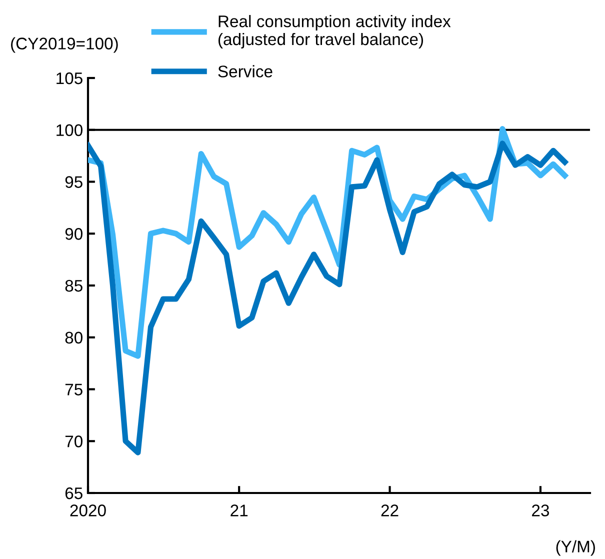  Describe the element at coordinates (88, 510) in the screenshot. I see `x-tick-label: 2020` at that location.